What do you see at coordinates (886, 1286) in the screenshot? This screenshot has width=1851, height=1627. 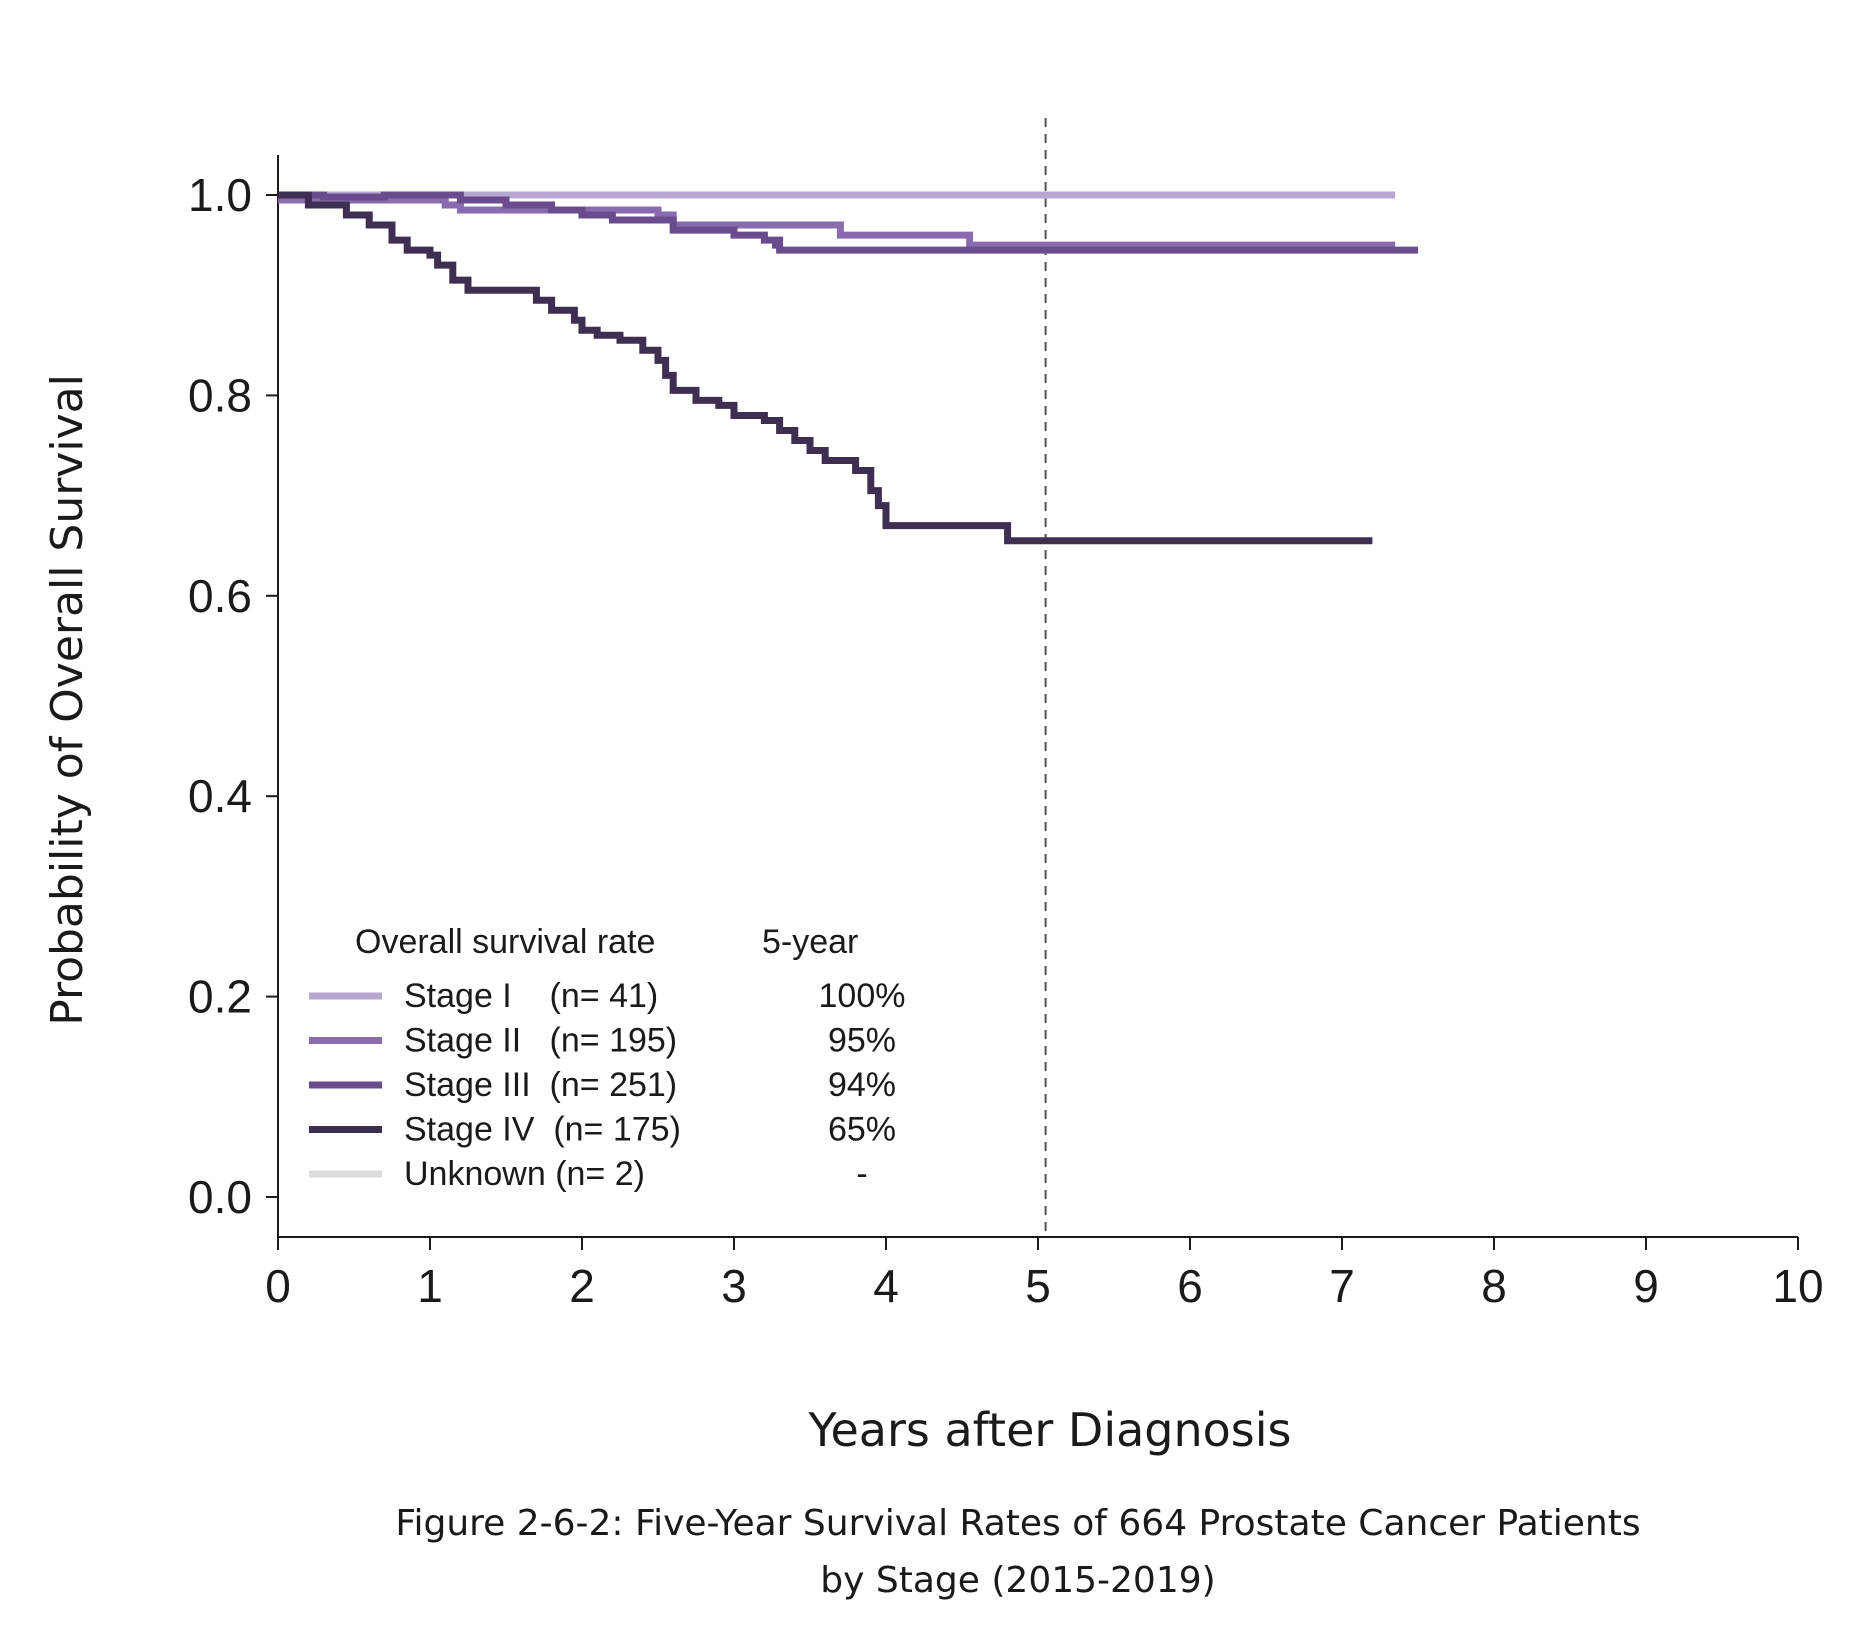 I see `x-tick-label: 4` at bounding box center [886, 1286].